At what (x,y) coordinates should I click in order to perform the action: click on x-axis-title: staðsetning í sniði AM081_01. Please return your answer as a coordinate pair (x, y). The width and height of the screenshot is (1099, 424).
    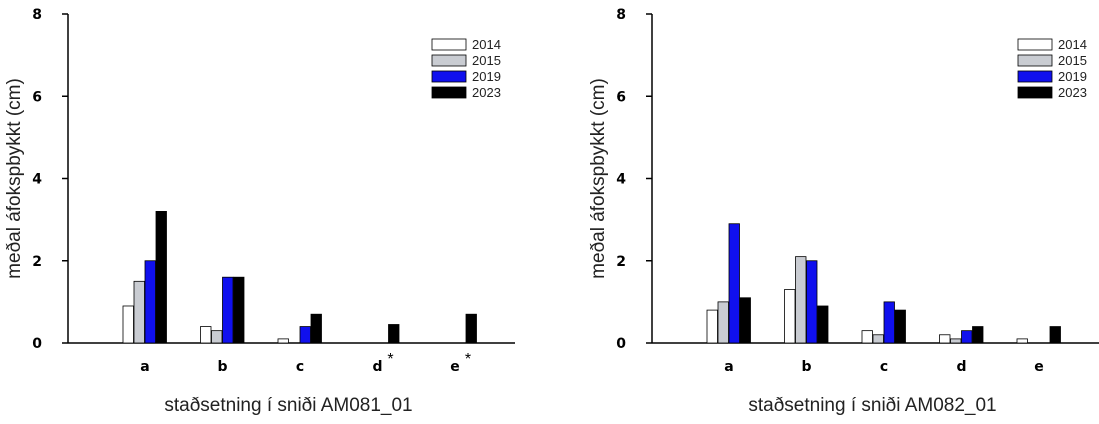
    Looking at the image, I should click on (288, 405).